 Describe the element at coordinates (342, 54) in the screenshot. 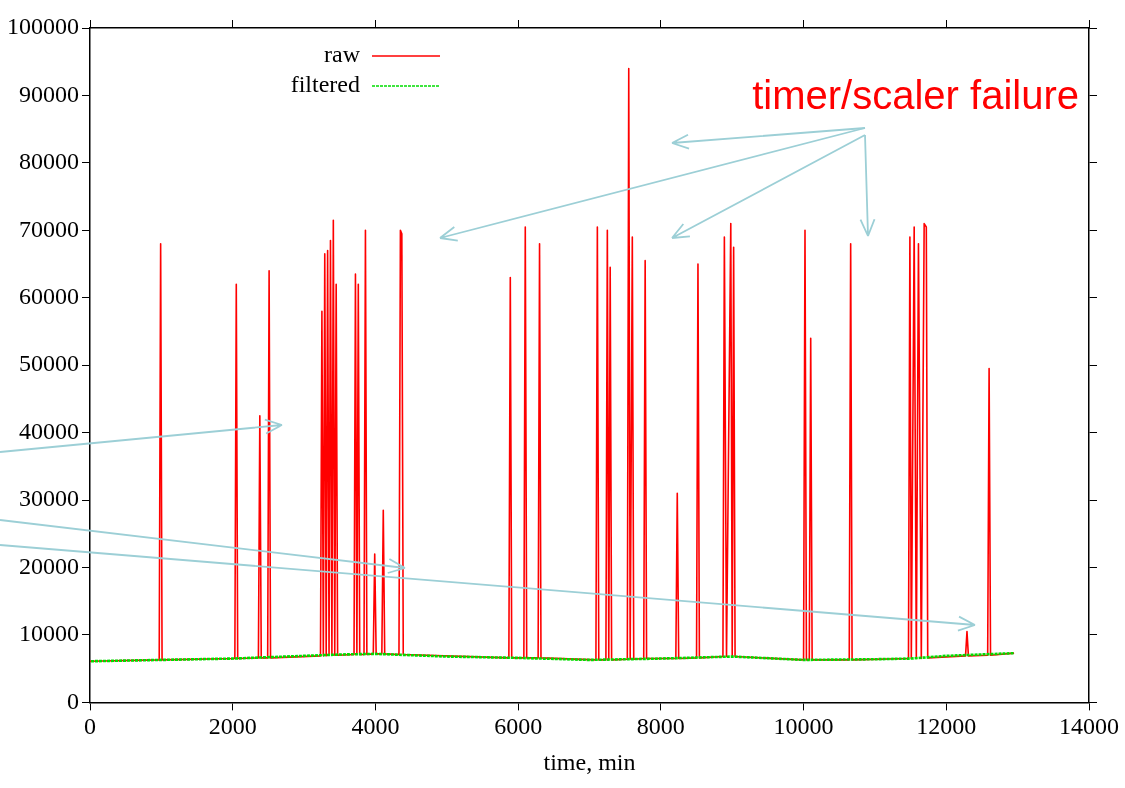

I see `legend-label: raw` at that location.